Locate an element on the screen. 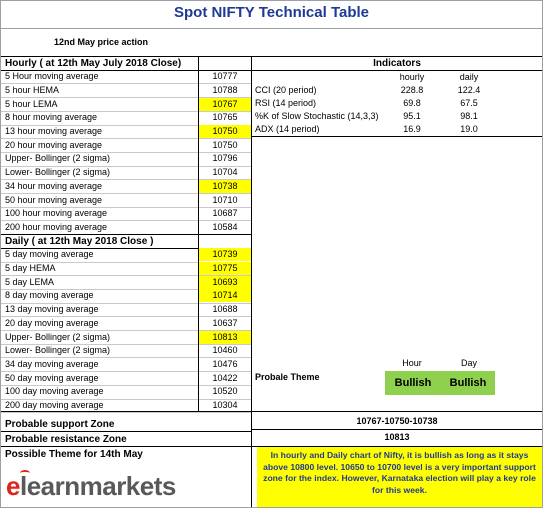  hourly-row-value: 10687 is located at coordinates (225, 213).